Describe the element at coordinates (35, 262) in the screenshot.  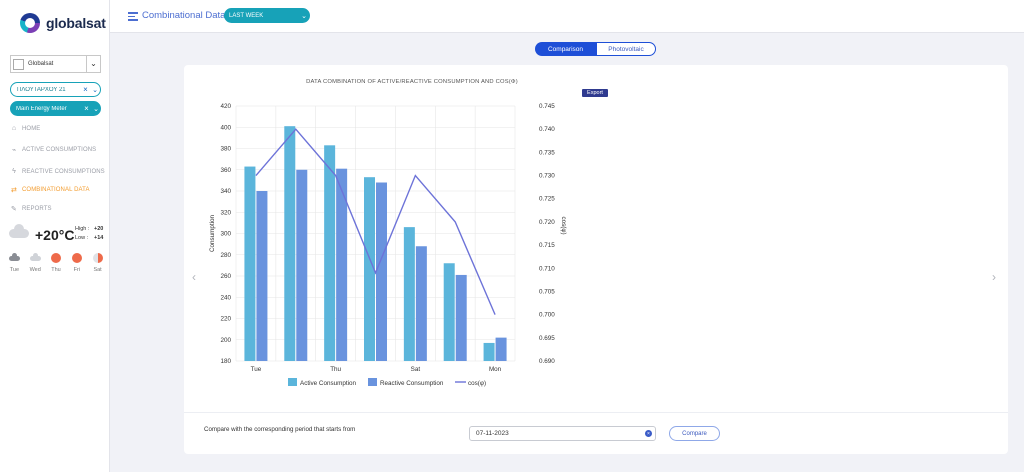
I see `forecast-day: Wed` at that location.